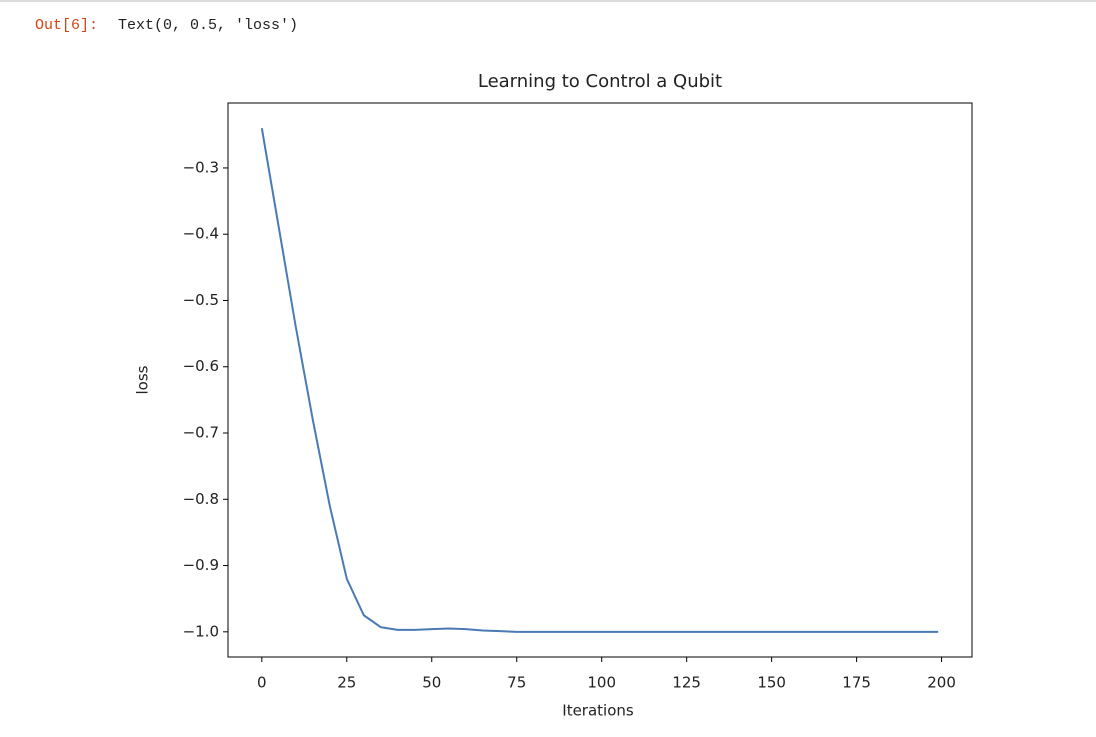  Describe the element at coordinates (201, 499) in the screenshot. I see `y-tick-label: −0.8` at that location.